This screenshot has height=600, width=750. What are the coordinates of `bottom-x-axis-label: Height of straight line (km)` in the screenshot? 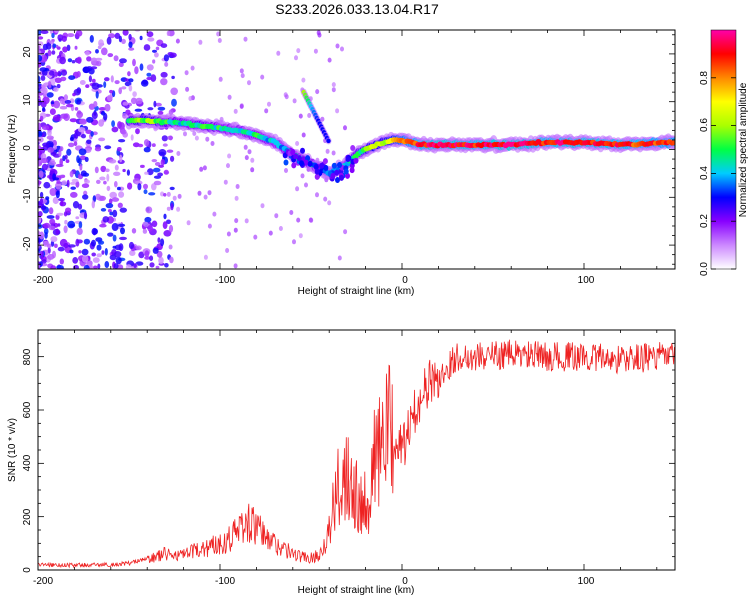 It's located at (356, 590).